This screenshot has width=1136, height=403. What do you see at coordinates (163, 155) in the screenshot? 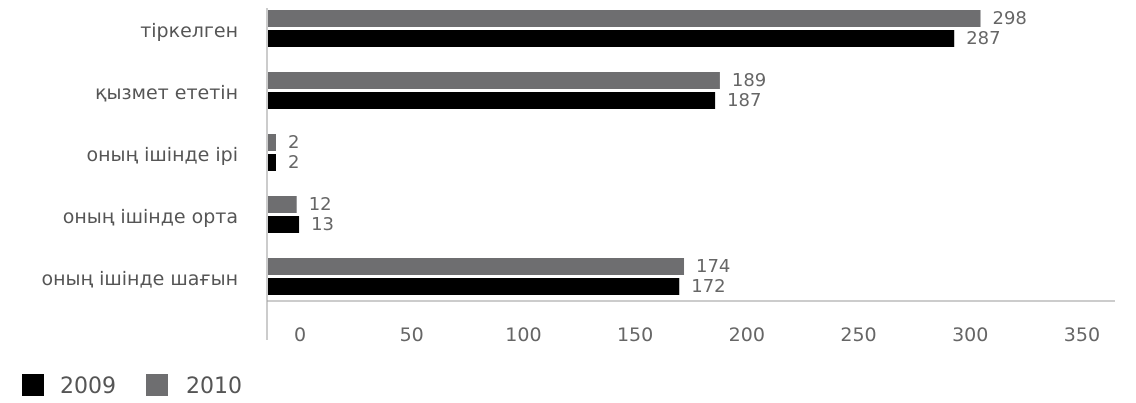
I see `category-label: оның ішінде ірі` at bounding box center [163, 155].